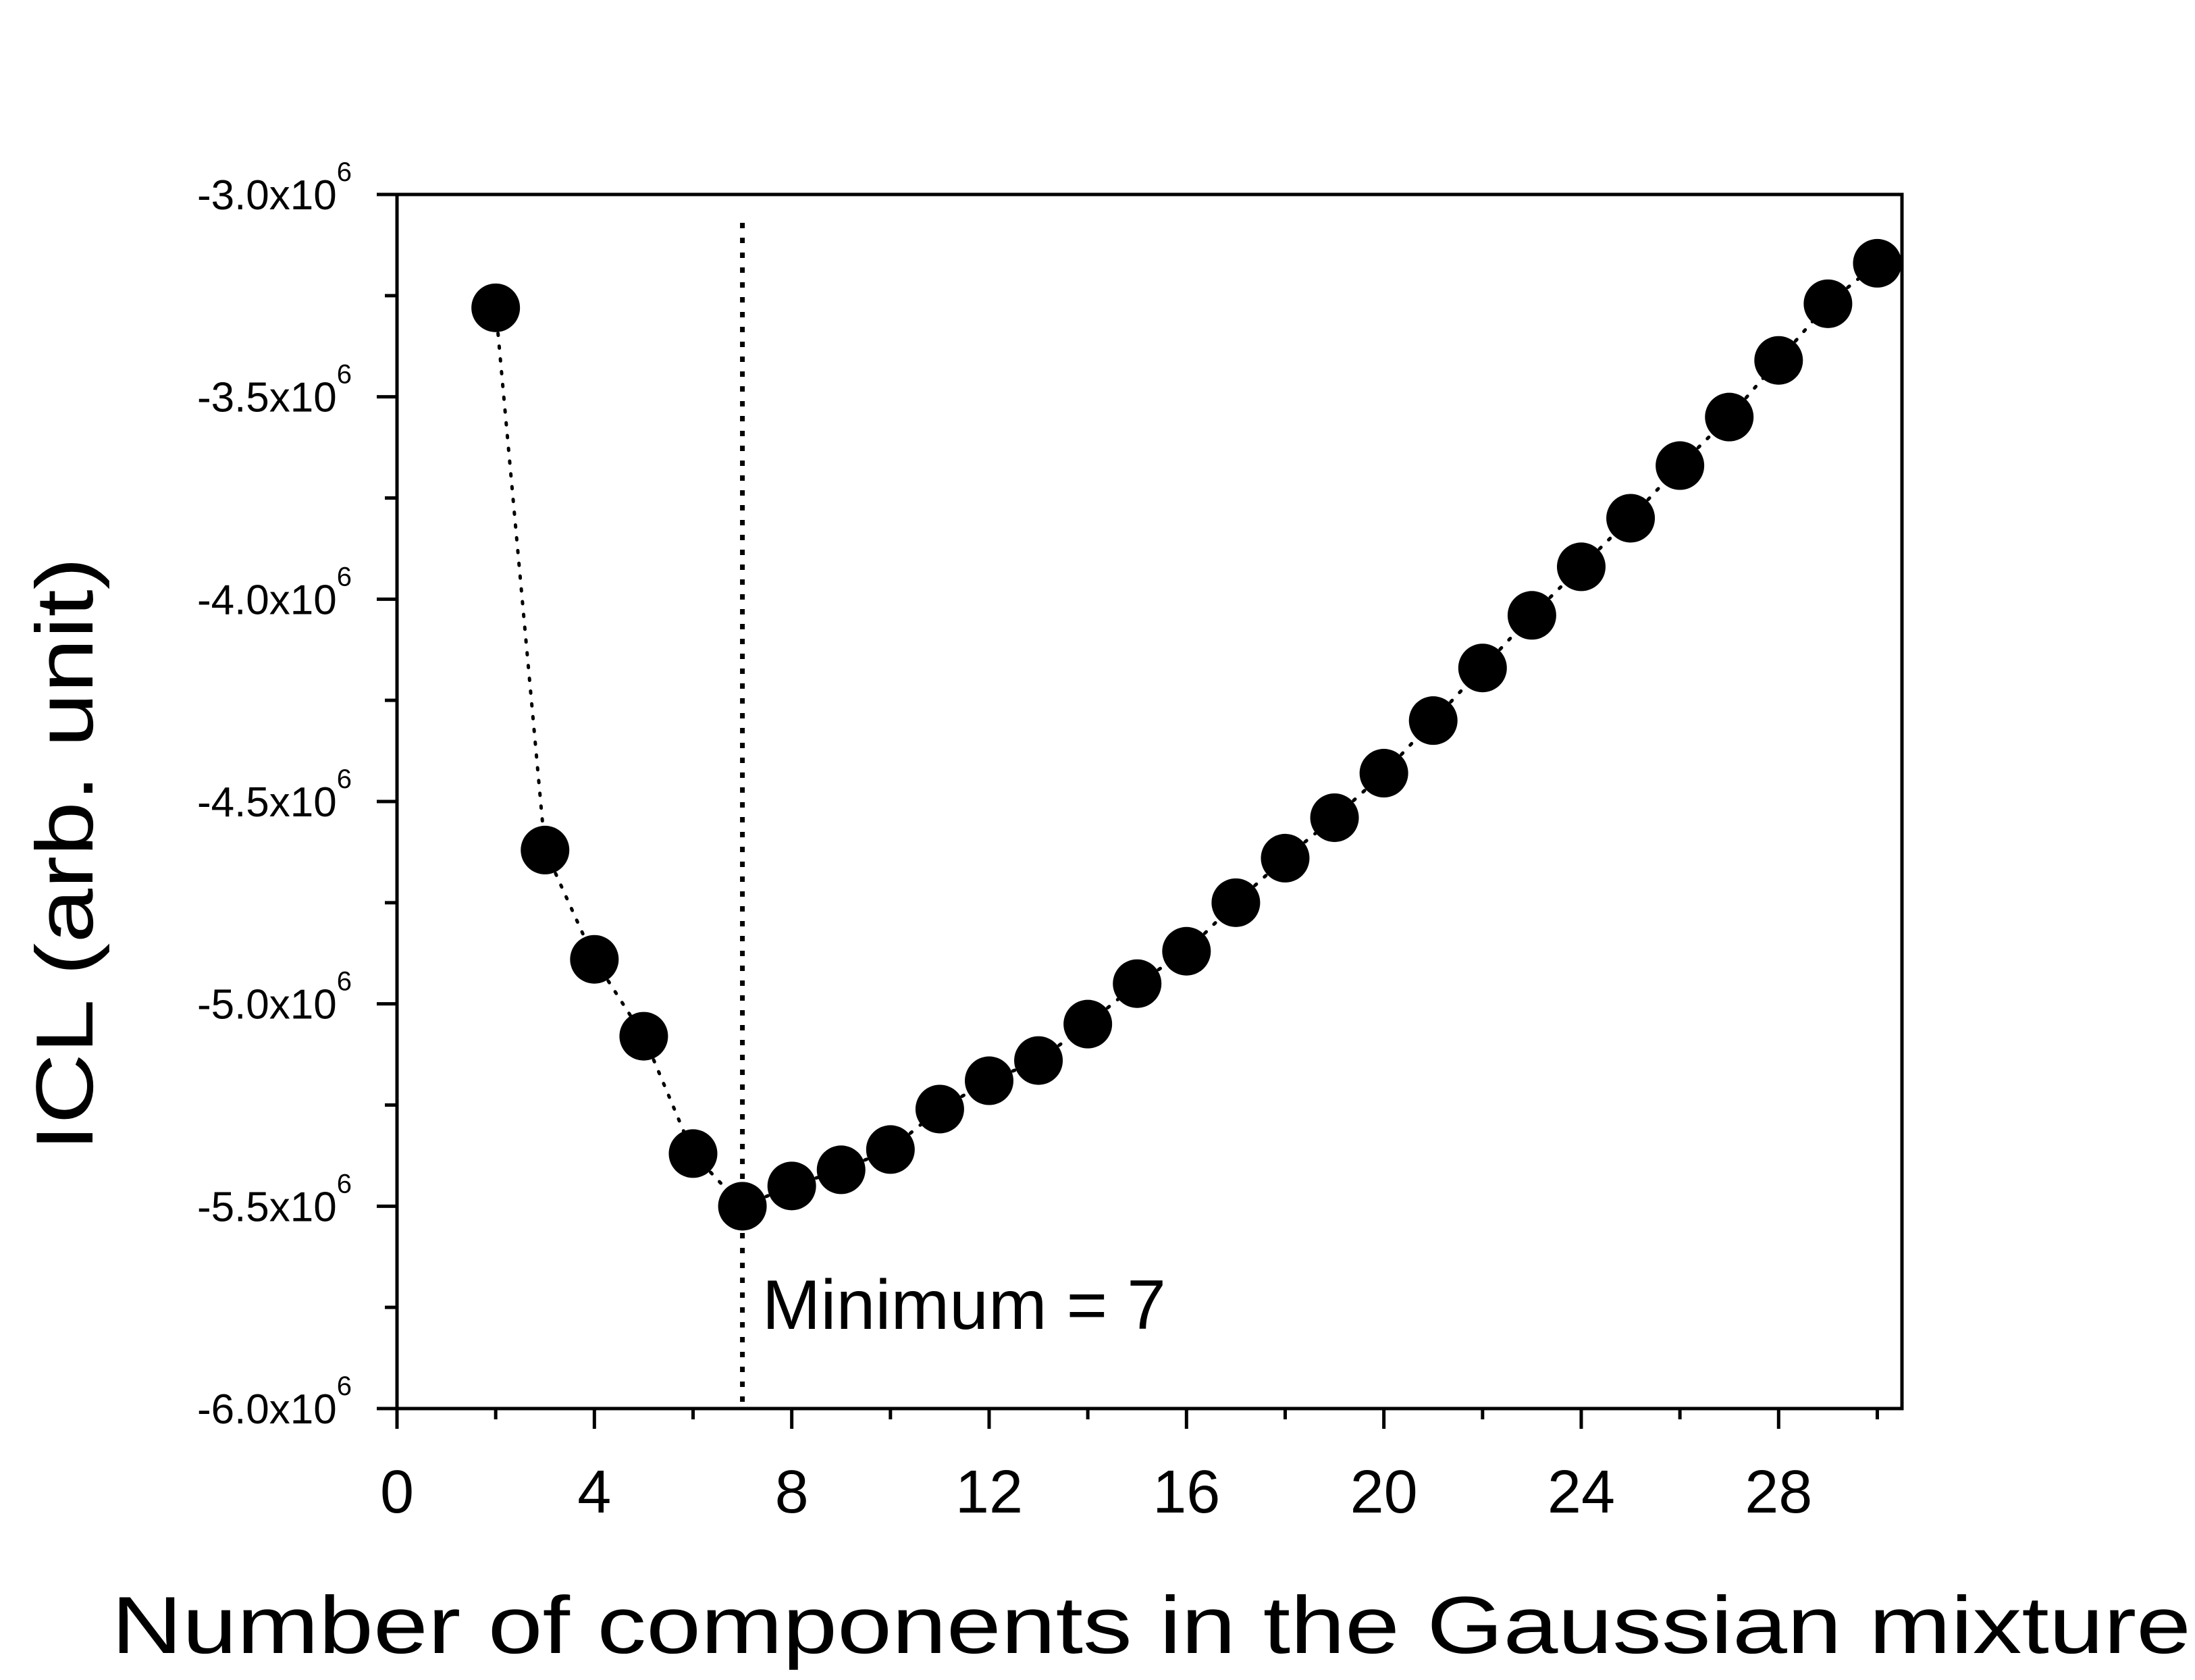 Image resolution: width=2195 pixels, height=1680 pixels. What do you see at coordinates (274, 593) in the screenshot?
I see `y-tick-label: -4.0x10⁶` at bounding box center [274, 593].